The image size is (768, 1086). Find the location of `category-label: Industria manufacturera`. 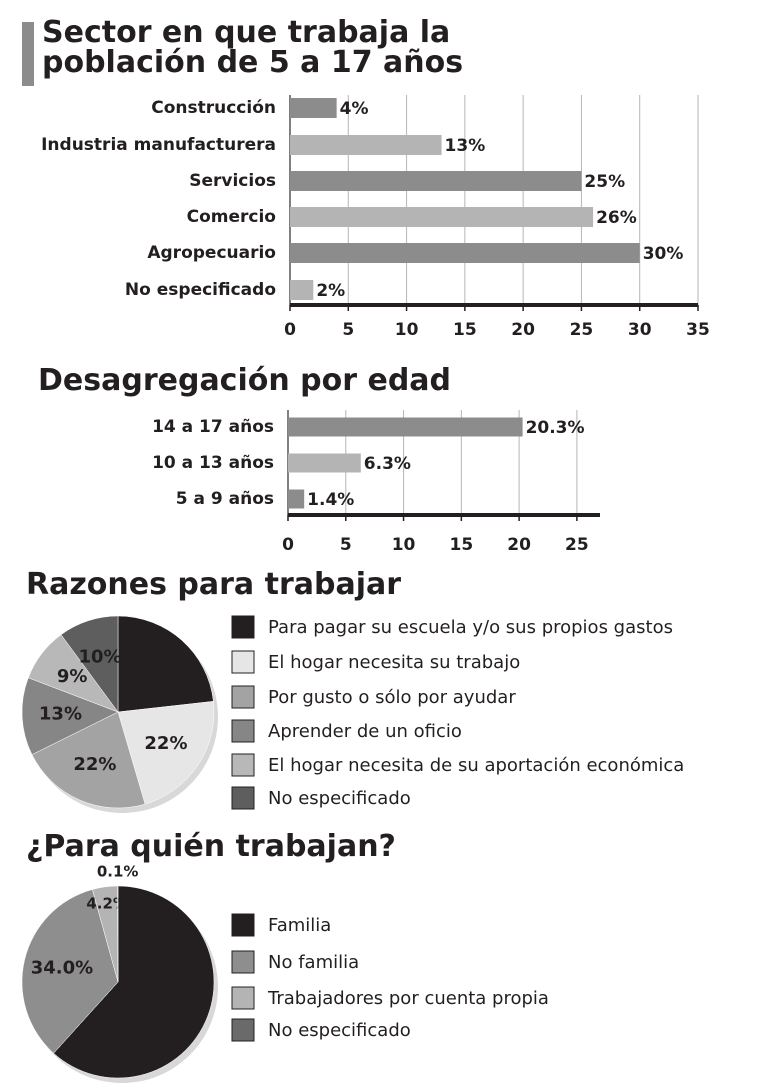

category-label: Industria manufacturera is located at coordinates (158, 145).